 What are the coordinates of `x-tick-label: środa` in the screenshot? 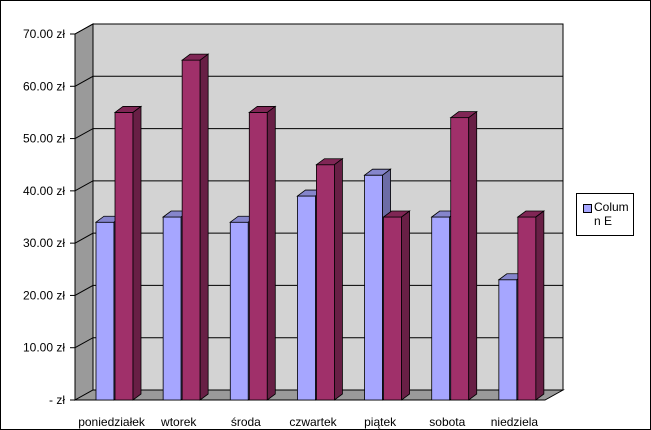 It's located at (246, 422).